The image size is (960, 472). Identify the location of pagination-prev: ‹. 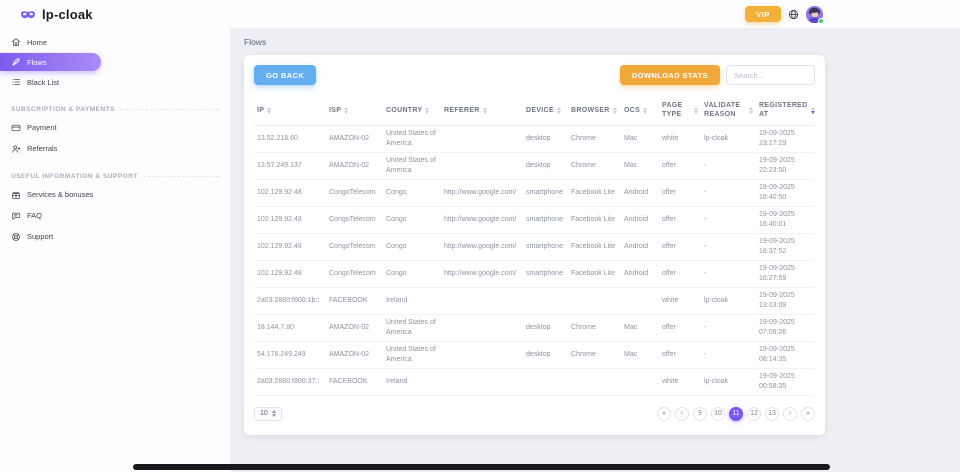
(682, 413).